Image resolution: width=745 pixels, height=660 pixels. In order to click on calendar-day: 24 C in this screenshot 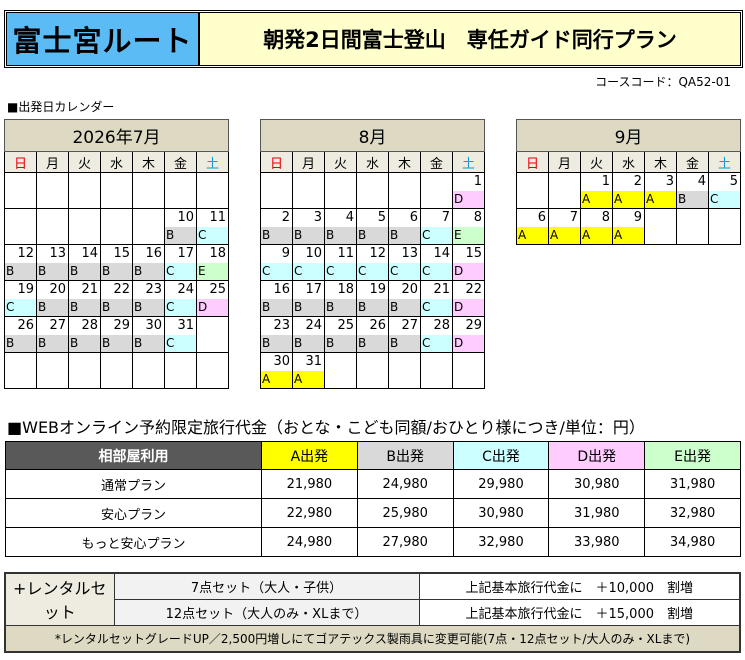, I will do `click(180, 298)`.